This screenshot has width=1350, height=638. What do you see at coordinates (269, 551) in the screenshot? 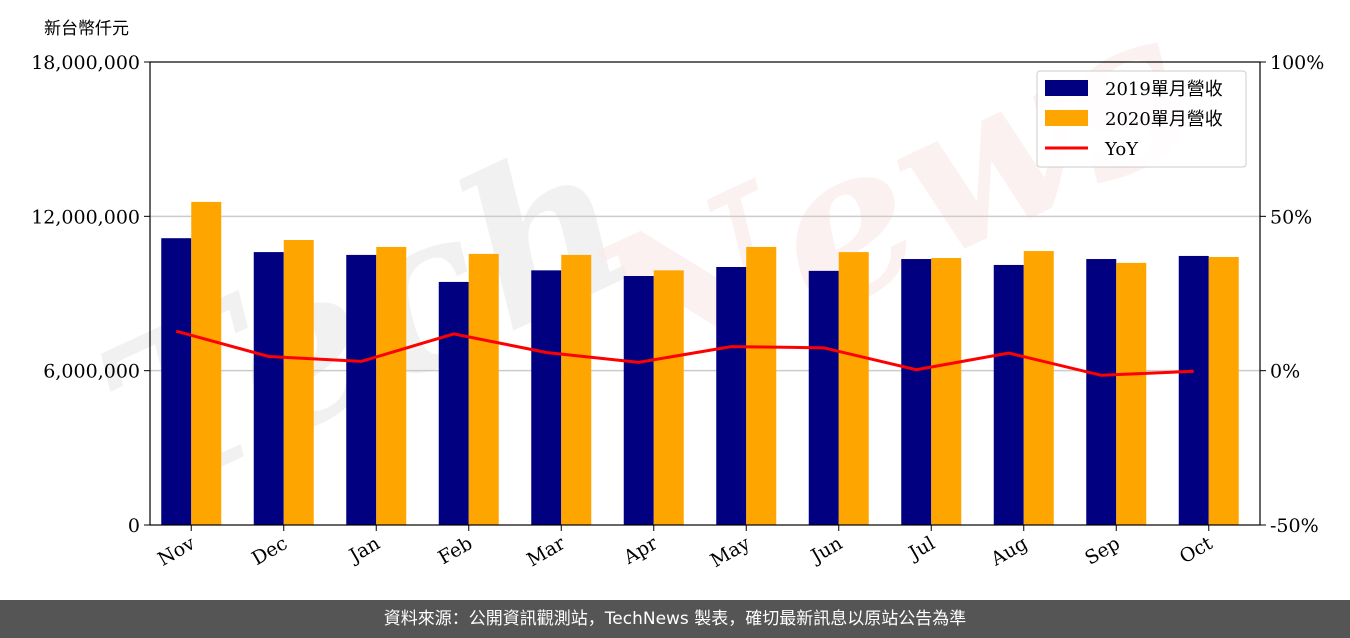
I see `x-tick-label: Dec` at bounding box center [269, 551].